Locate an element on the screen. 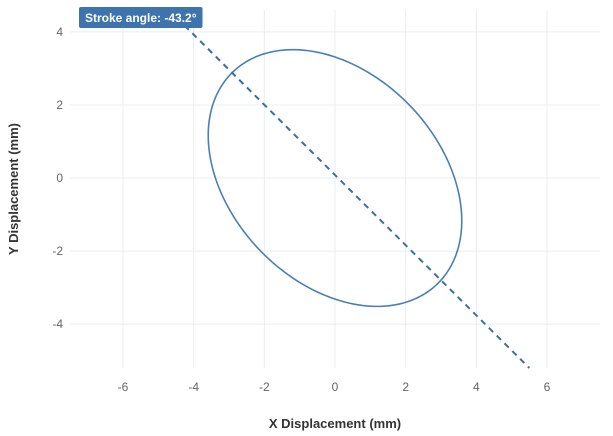 The height and width of the screenshot is (436, 613). x-tick-label: -2 is located at coordinates (264, 387).